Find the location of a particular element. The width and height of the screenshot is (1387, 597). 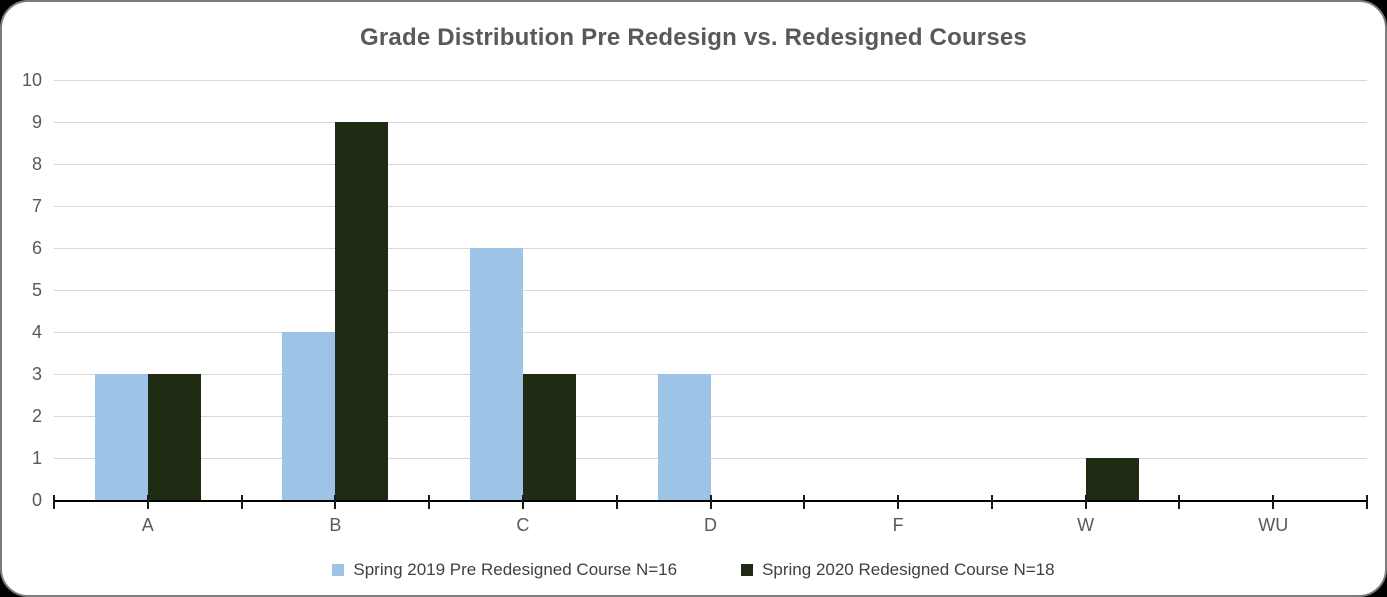

bar-d-series1 is located at coordinates (684, 437).